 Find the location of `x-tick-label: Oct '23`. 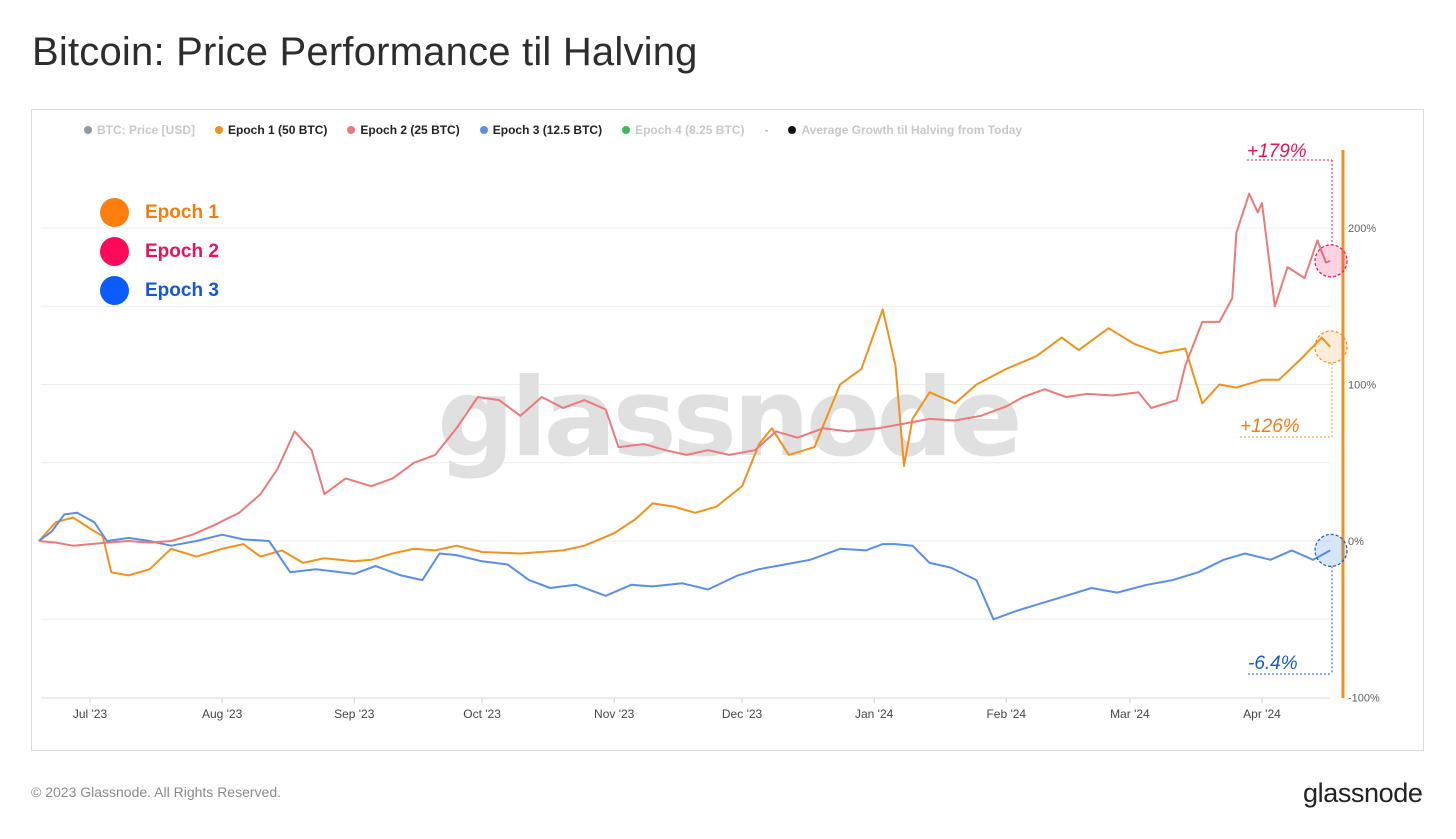

x-tick-label: Oct '23 is located at coordinates (482, 714).